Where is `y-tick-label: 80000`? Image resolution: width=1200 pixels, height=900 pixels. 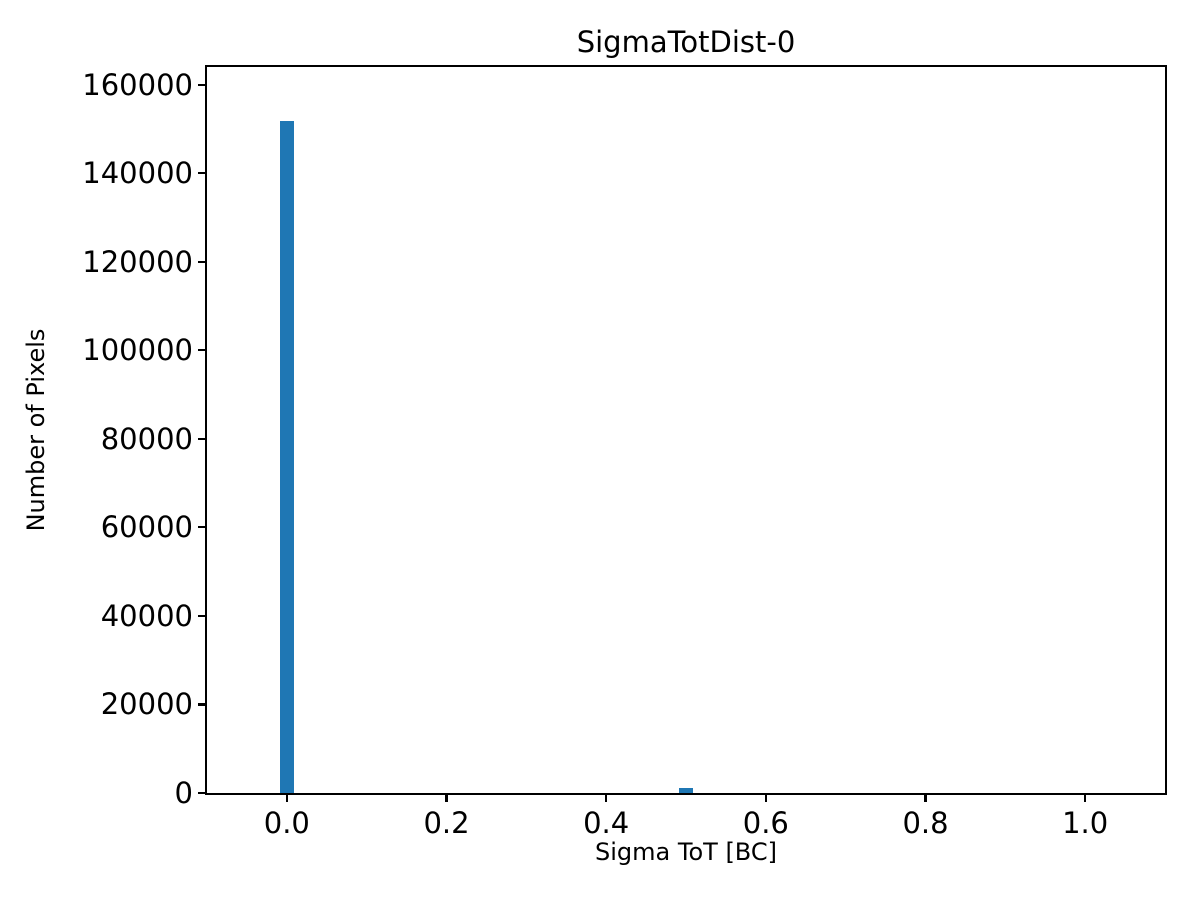 y-tick-label: 80000 is located at coordinates (146, 438).